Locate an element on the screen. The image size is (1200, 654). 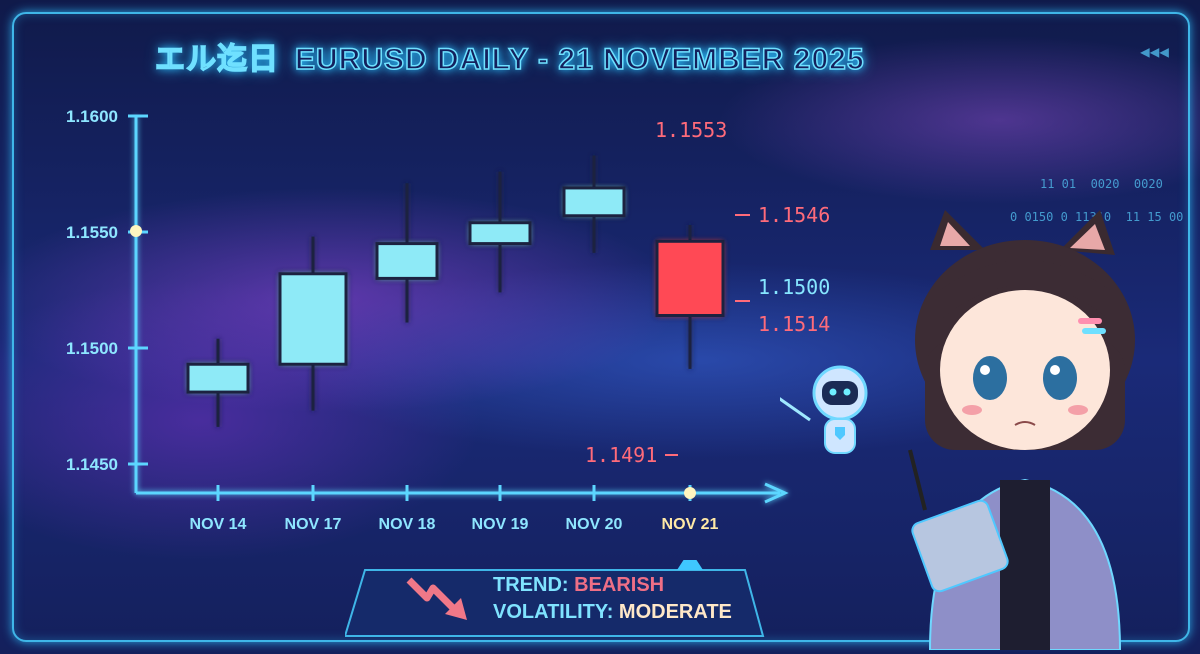
trend-value: BEARISH is located at coordinates (619, 585).